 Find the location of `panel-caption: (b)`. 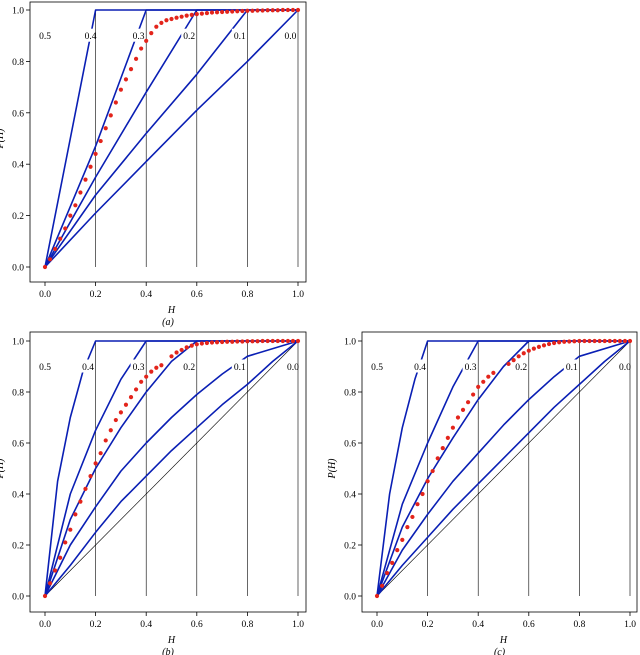

panel-caption: (b) is located at coordinates (168, 651).